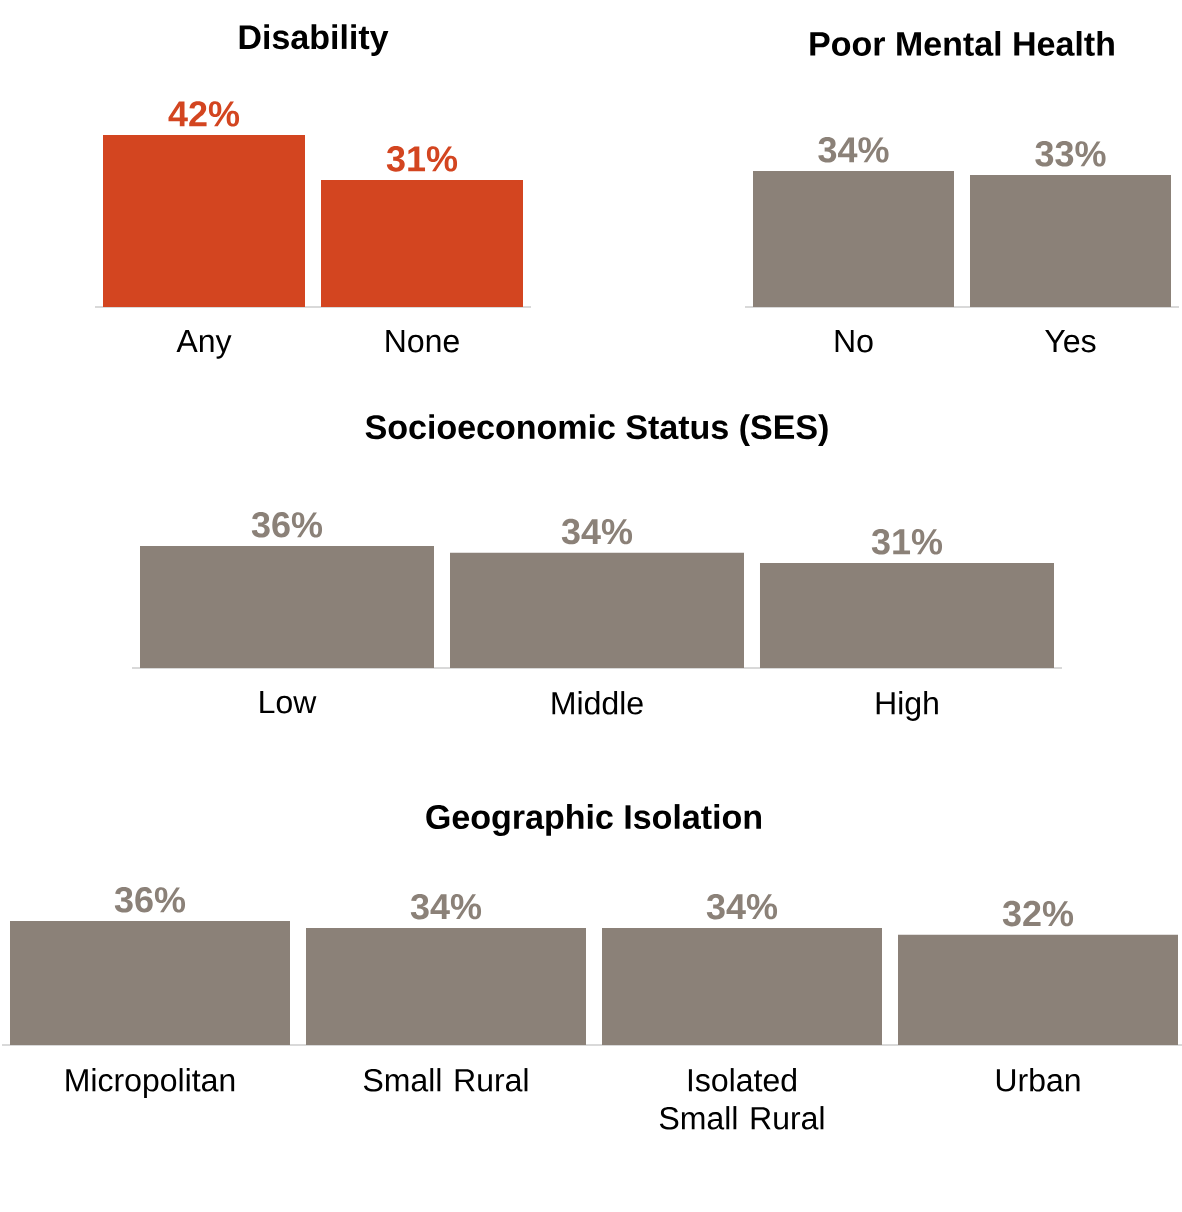 This screenshot has height=1212, width=1182. What do you see at coordinates (962, 43) in the screenshot?
I see `chart-title: Poor Mental Health` at bounding box center [962, 43].